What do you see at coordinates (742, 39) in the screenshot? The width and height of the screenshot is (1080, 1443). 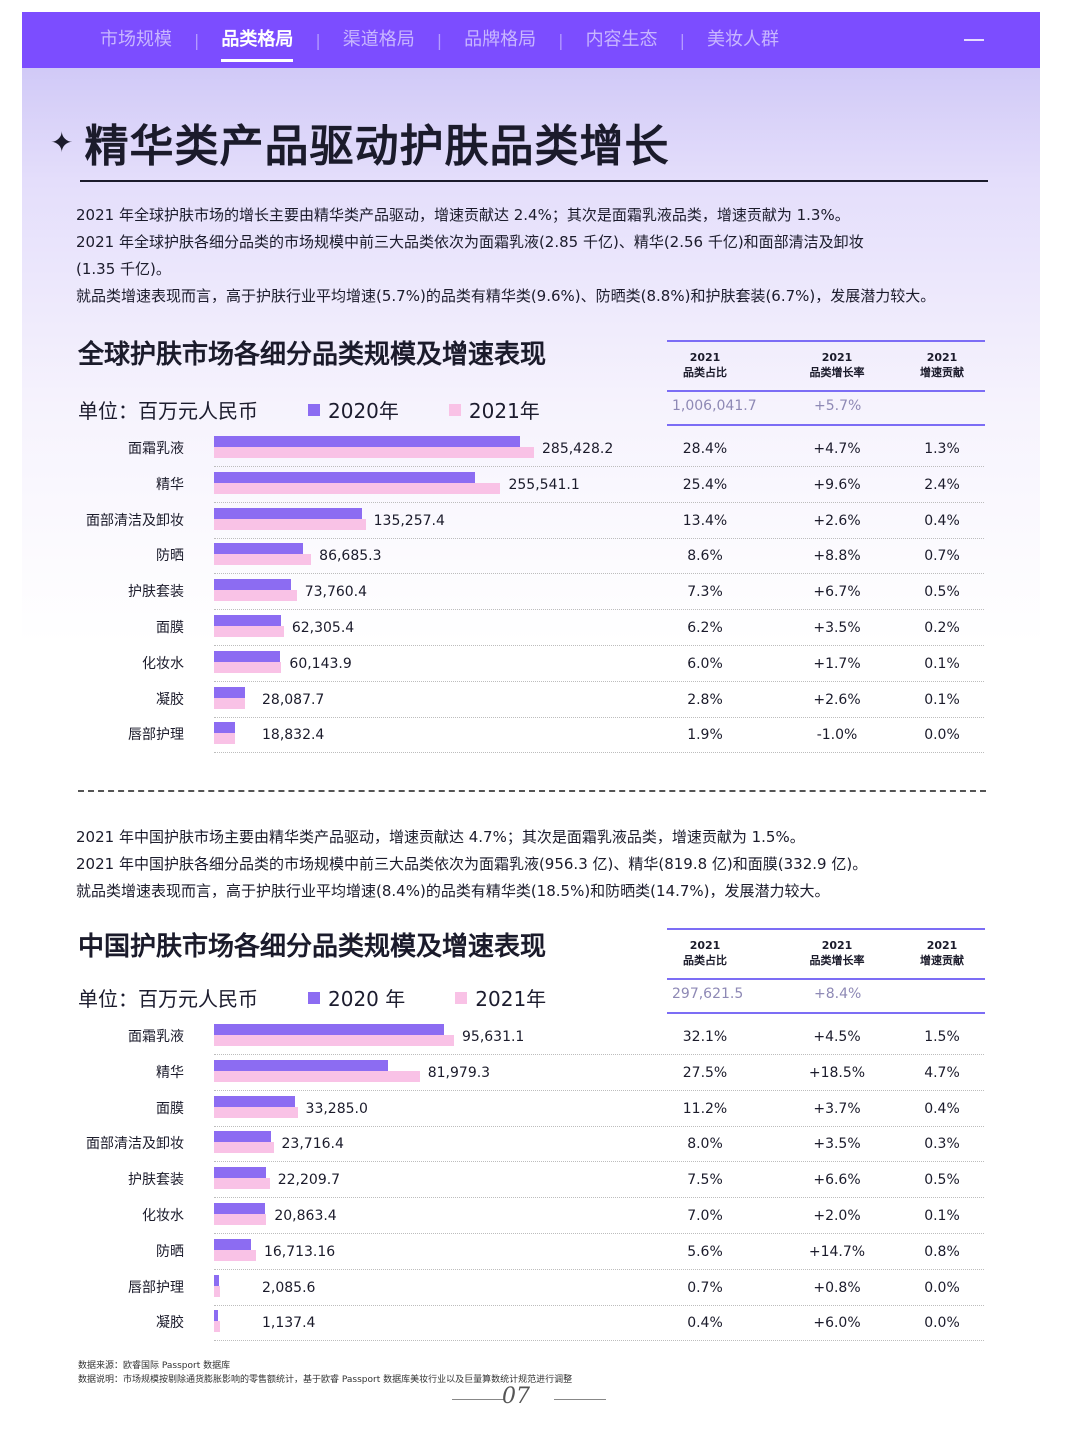 I see `nav-tab-audience: 美妆人群` at bounding box center [742, 39].